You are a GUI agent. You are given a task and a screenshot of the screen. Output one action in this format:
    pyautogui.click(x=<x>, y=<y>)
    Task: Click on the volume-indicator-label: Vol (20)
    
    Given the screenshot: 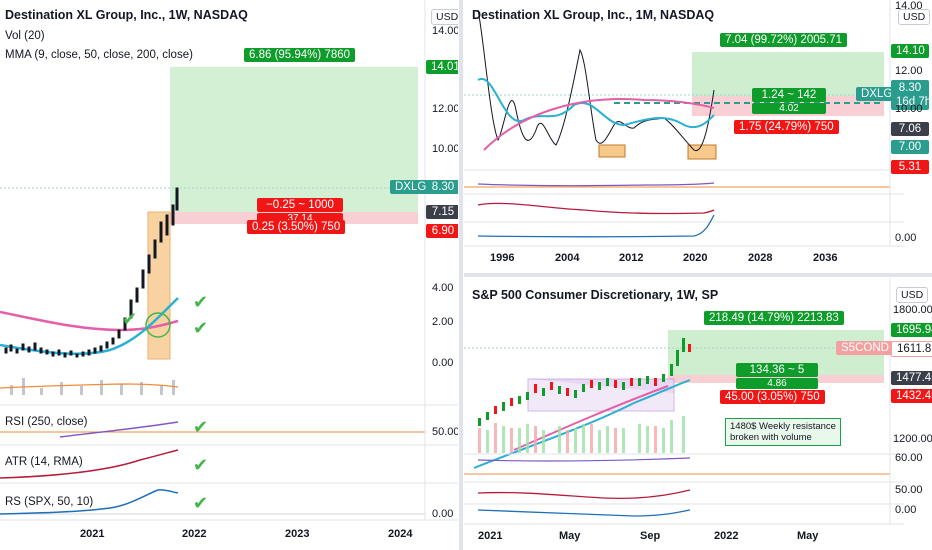 What is the action you would take?
    pyautogui.click(x=25, y=36)
    